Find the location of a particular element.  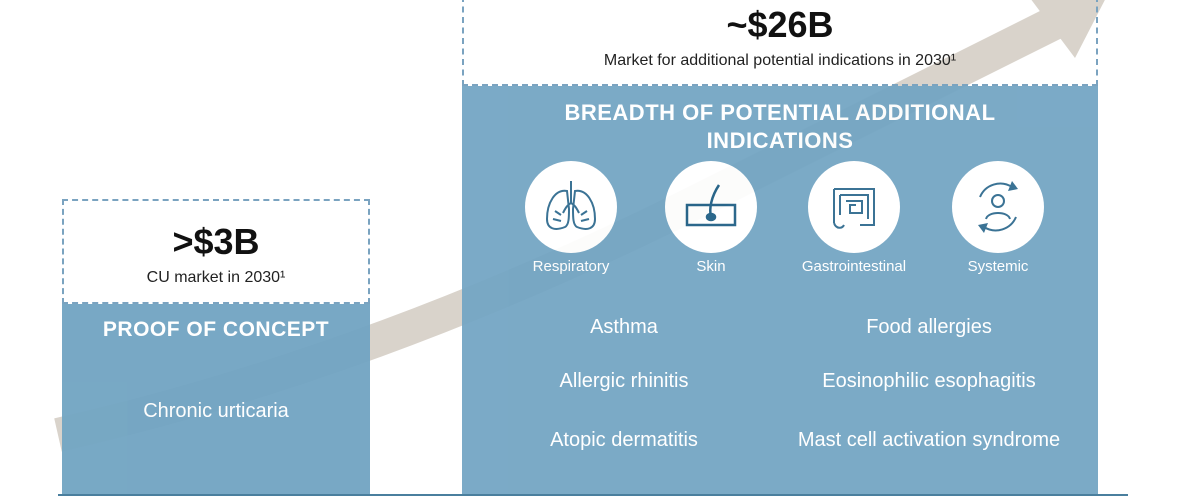

chronic-urticaria-label: Chronic urticaria is located at coordinates (216, 411).